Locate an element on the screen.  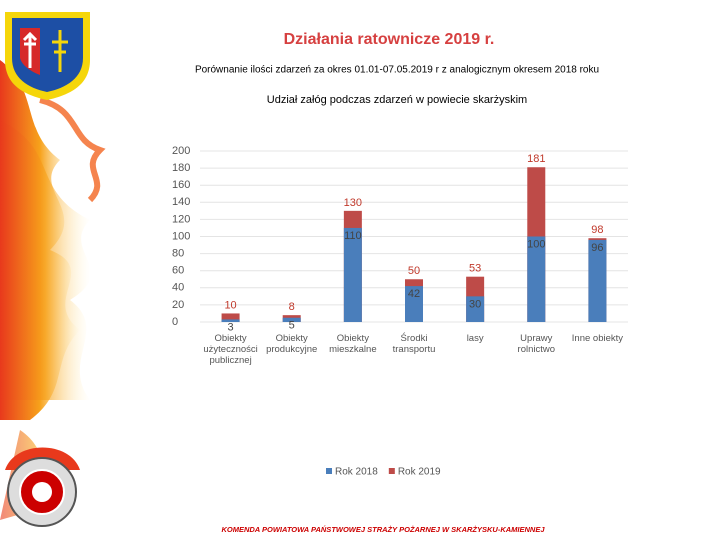
data-label: 100 is located at coordinates (536, 244).